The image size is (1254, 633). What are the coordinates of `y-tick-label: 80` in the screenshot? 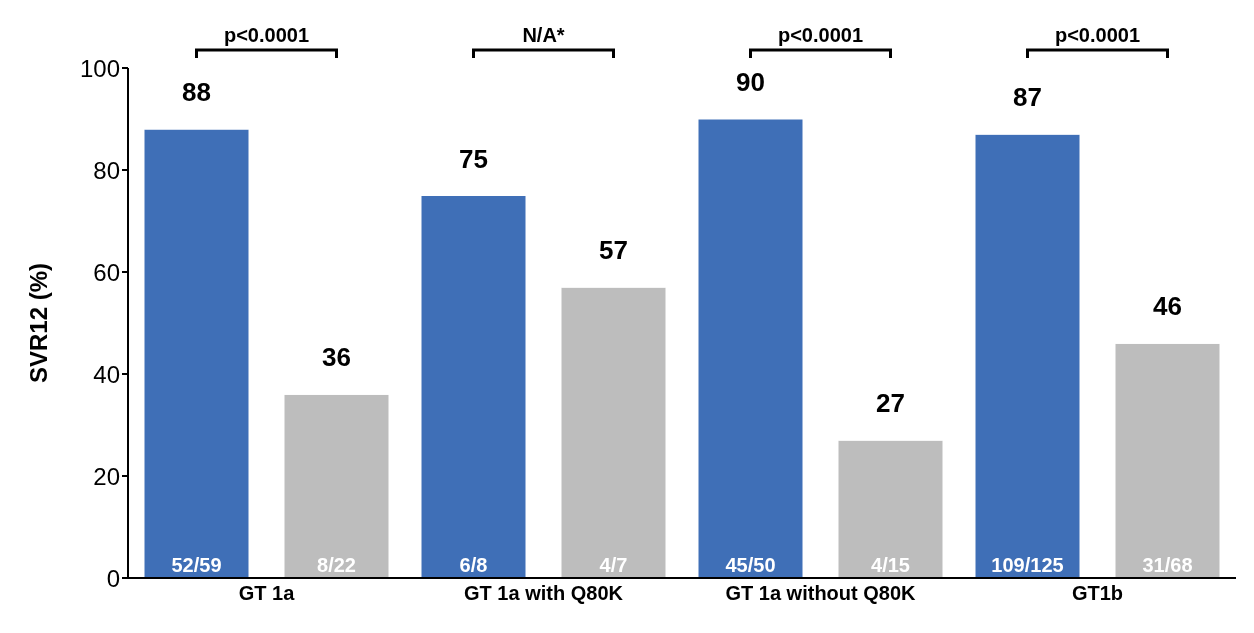 It's located at (106, 170).